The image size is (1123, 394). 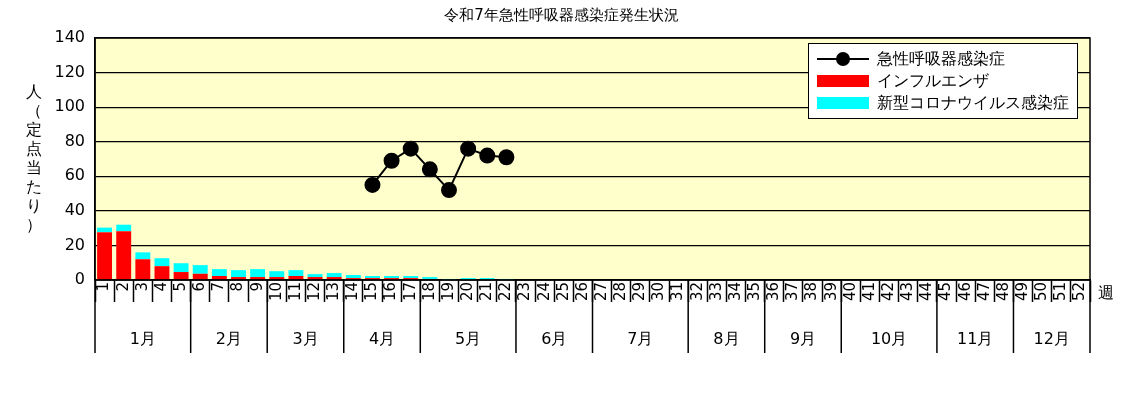 I want to click on x-tick-label: 16, so click(x=390, y=292).